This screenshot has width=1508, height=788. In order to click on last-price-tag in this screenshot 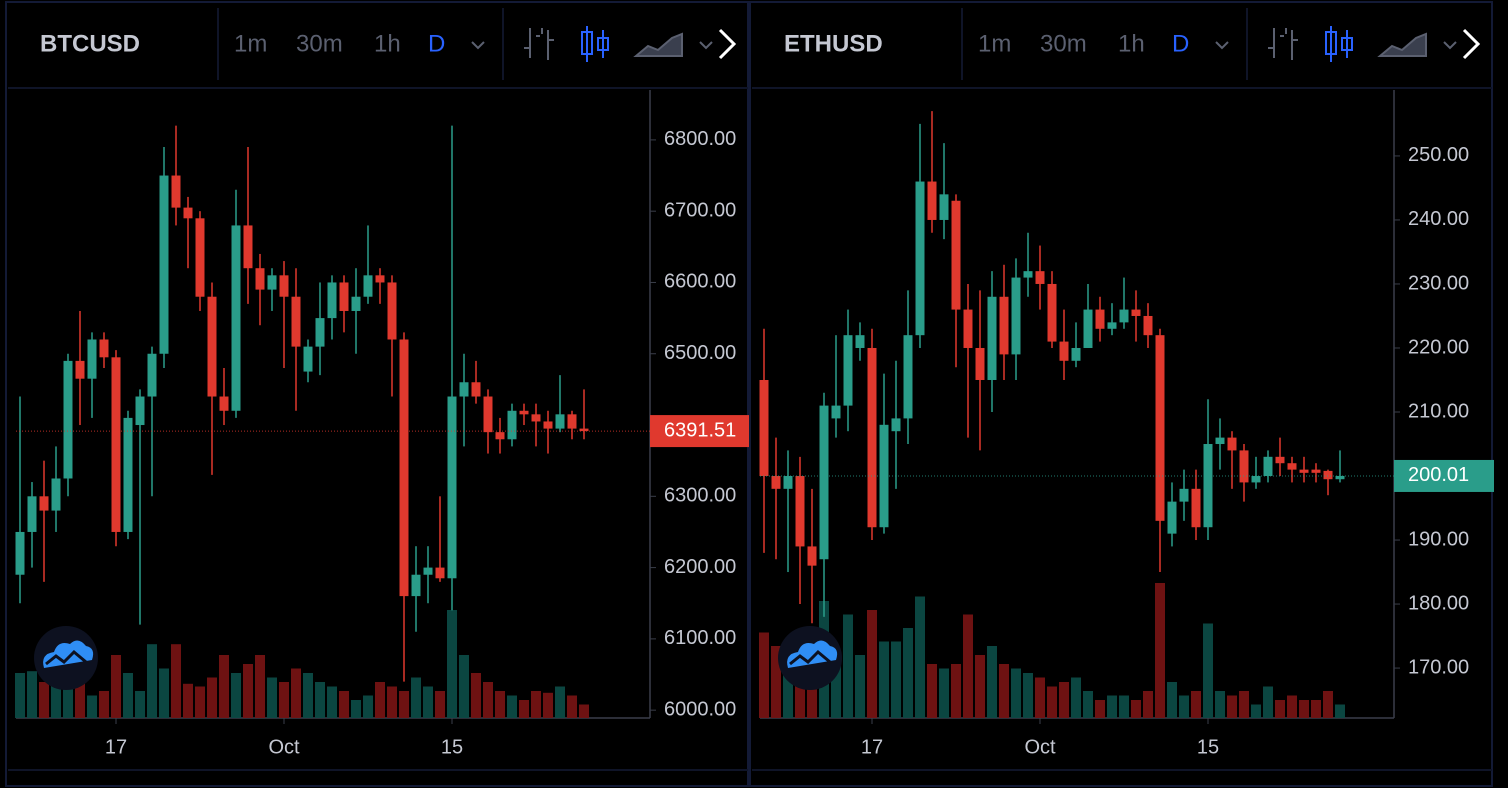, I will do `click(1444, 475)`.